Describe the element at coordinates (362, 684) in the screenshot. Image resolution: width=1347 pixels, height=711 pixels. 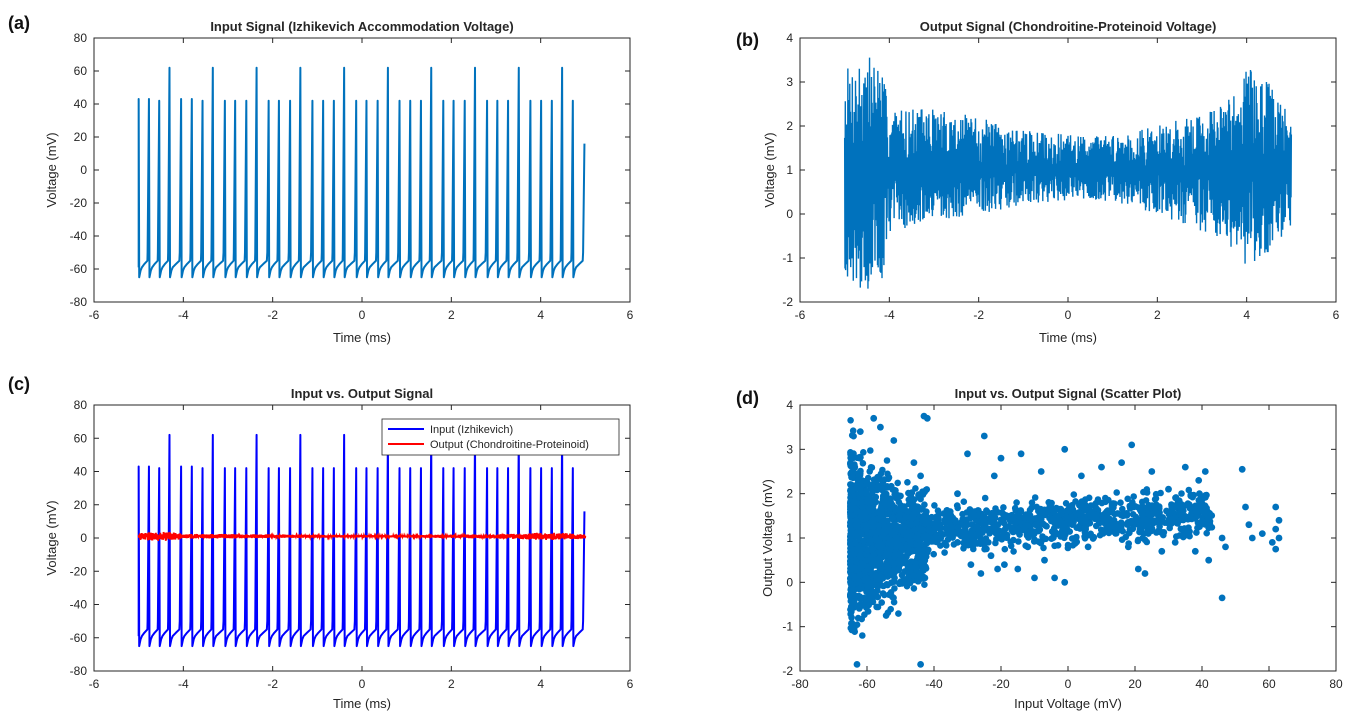
I see `x-tick-label: 0` at that location.